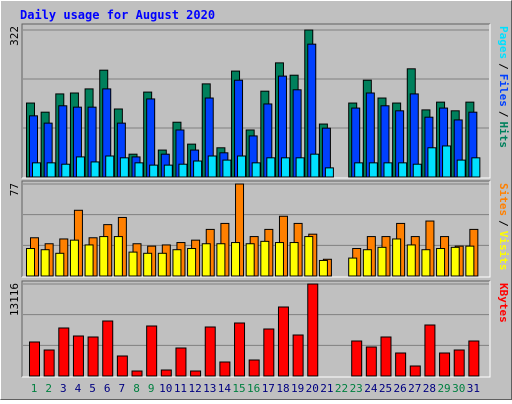 The height and width of the screenshot is (404, 512). What do you see at coordinates (356, 388) in the screenshot?
I see `x-tick-label: 23` at bounding box center [356, 388].